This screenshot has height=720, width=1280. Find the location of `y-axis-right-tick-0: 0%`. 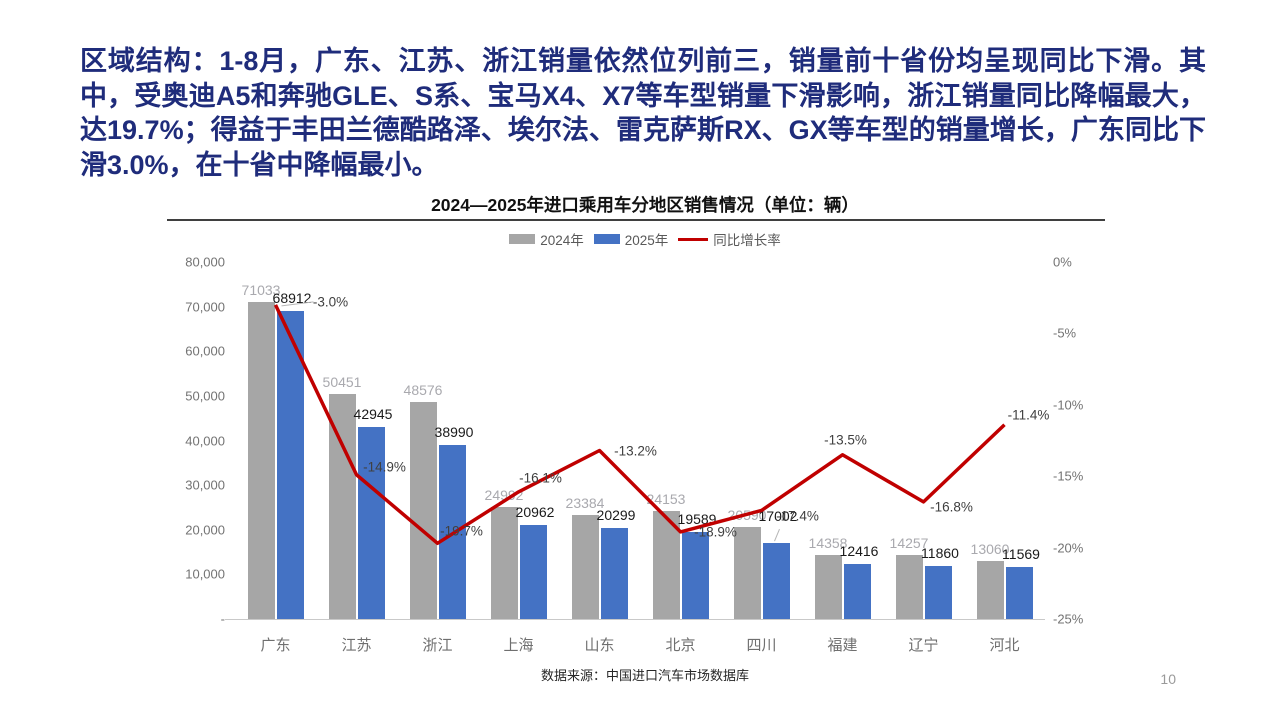

y-axis-right-tick-0: 0% is located at coordinates (1062, 262).